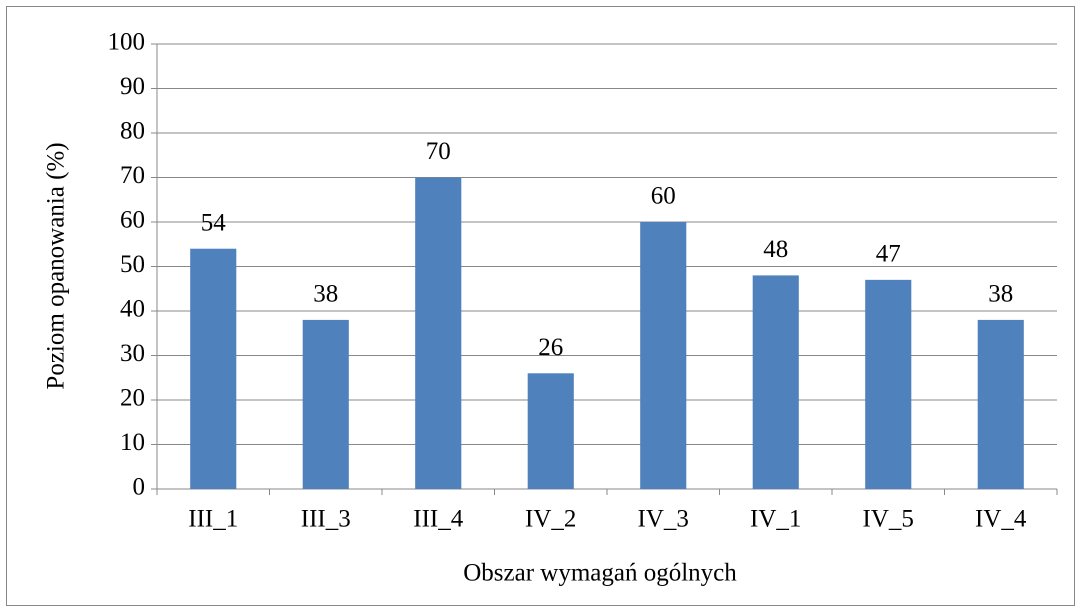 The image size is (1080, 612). I want to click on y-tick-label: 20, so click(132, 398).